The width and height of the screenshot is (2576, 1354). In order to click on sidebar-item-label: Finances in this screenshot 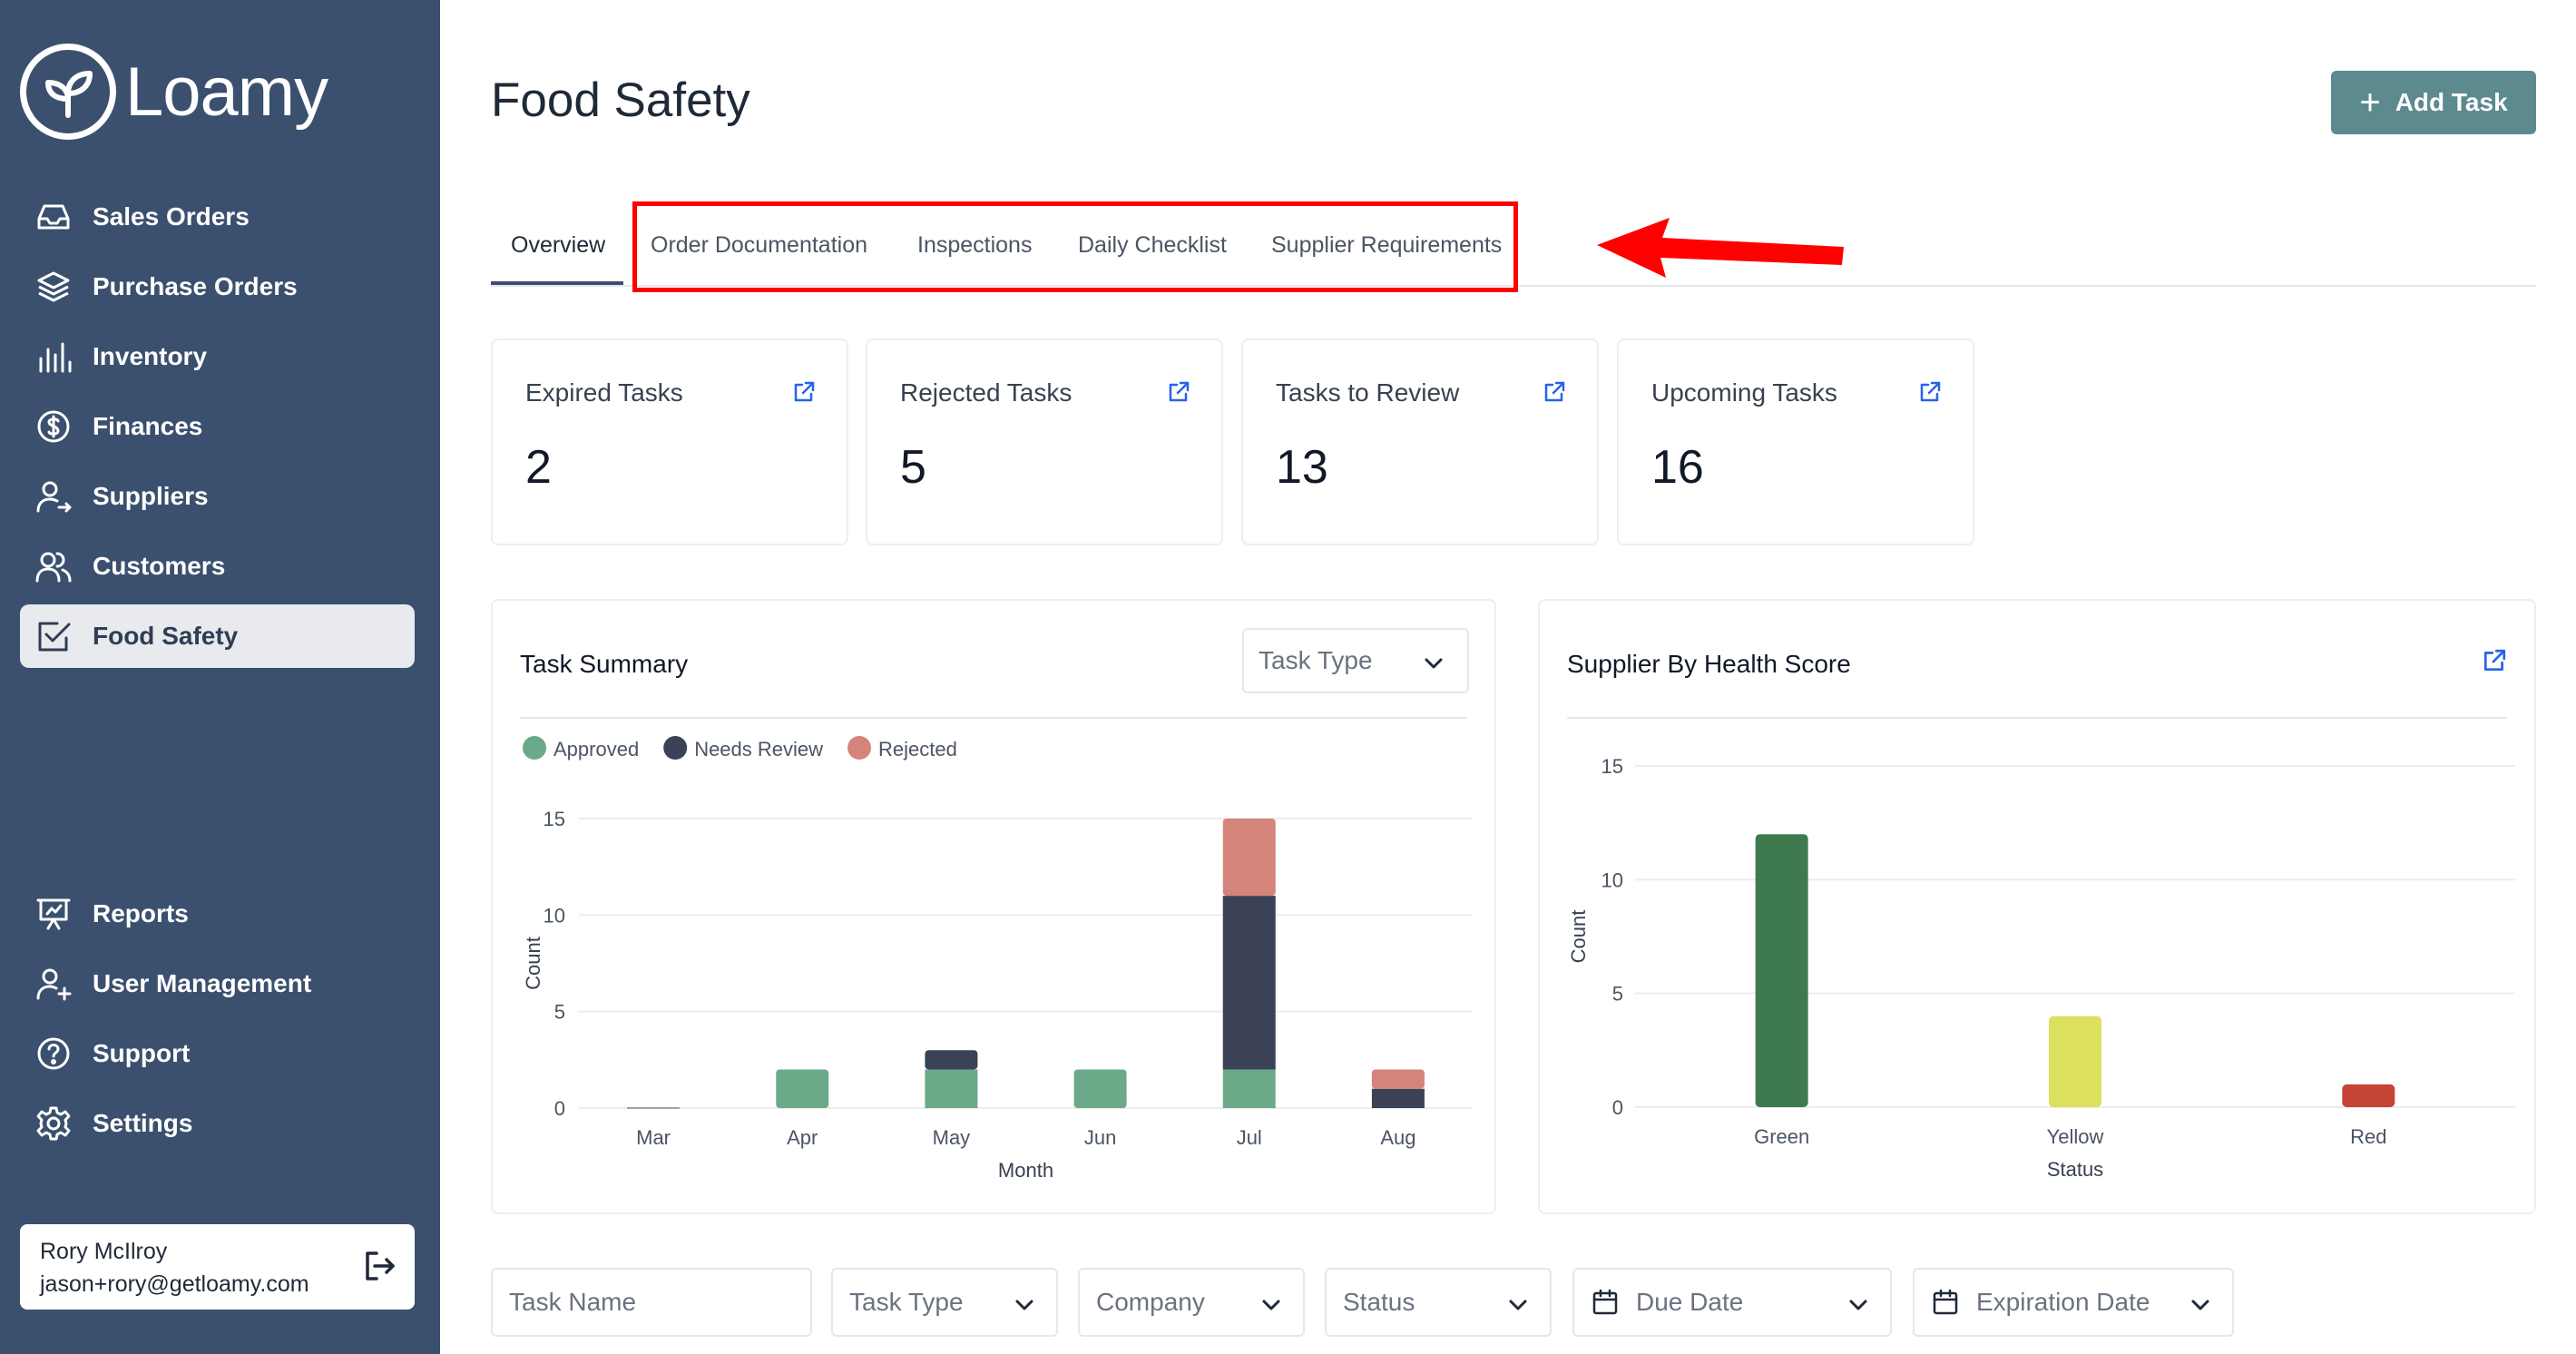, I will do `click(148, 426)`.